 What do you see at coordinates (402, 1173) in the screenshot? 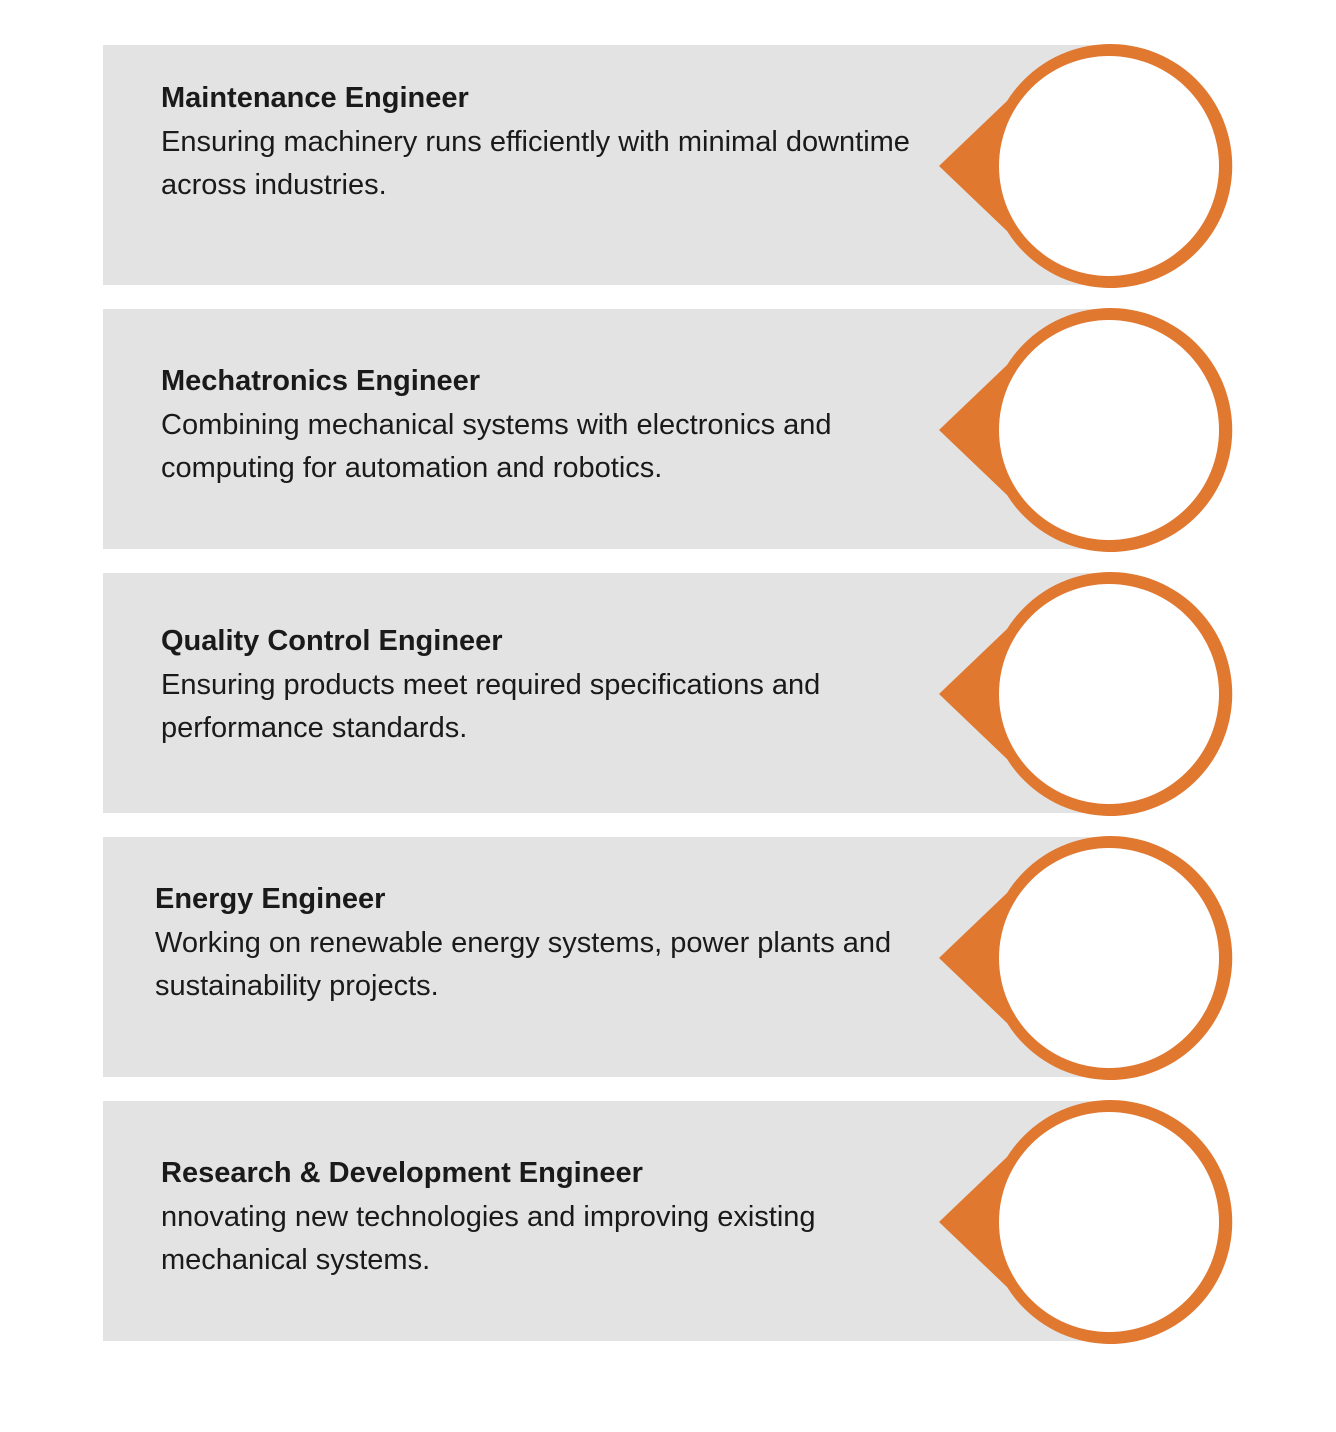
I see `card-title: Research & Development Engineer` at bounding box center [402, 1173].